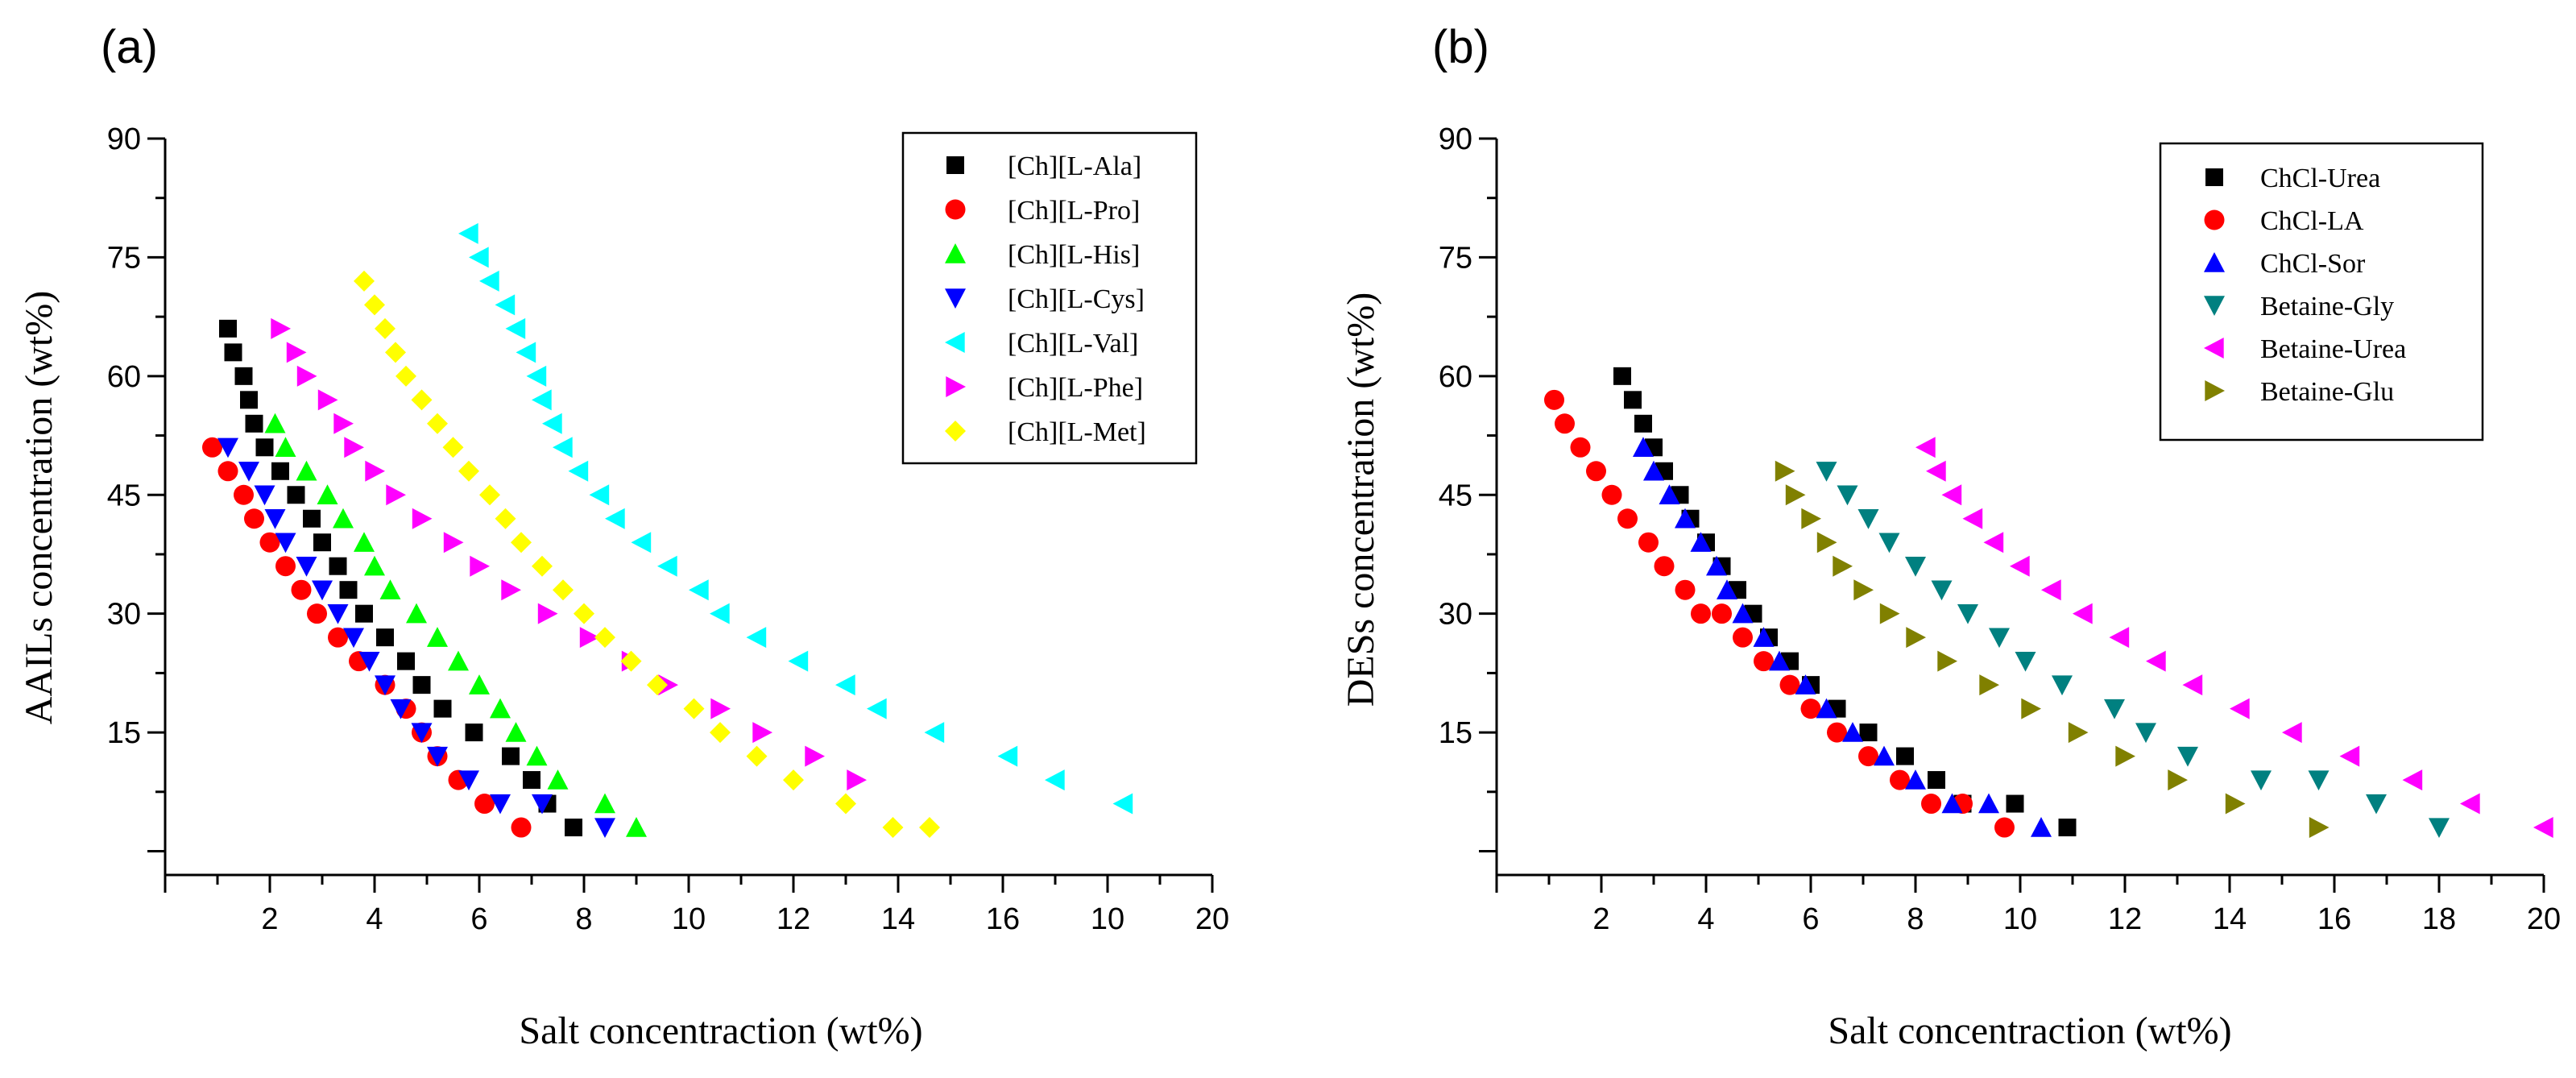 Image resolution: width=2576 pixels, height=1078 pixels. Describe the element at coordinates (795, 518) in the screenshot. I see `series-ch-l-val` at that location.